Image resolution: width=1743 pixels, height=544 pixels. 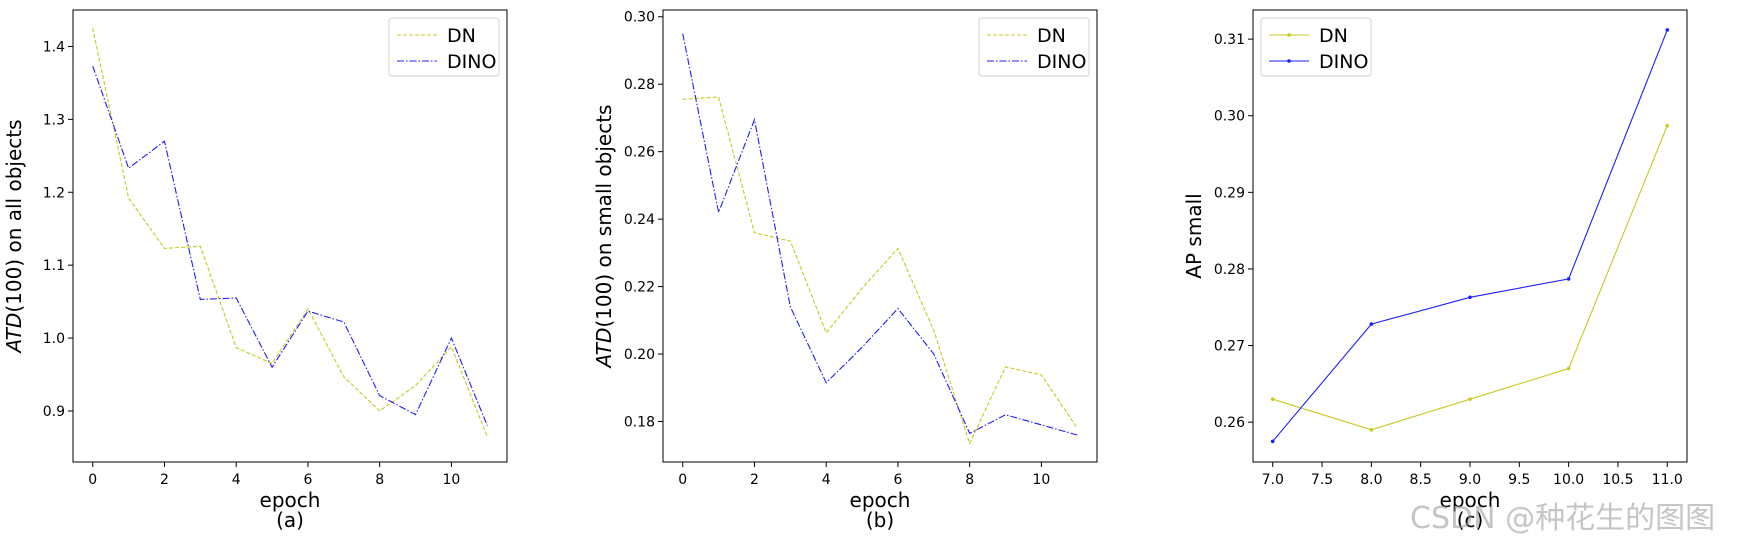 What do you see at coordinates (639, 220) in the screenshot?
I see `y-tick-label: 0.24` at bounding box center [639, 220].